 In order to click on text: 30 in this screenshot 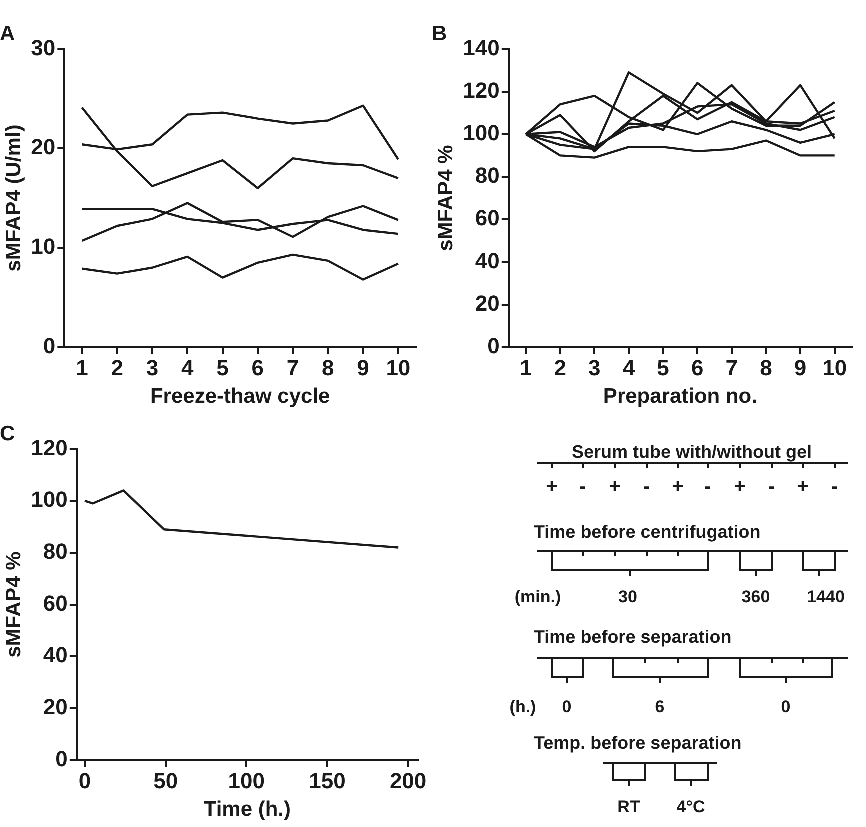, I will do `click(628, 597)`.